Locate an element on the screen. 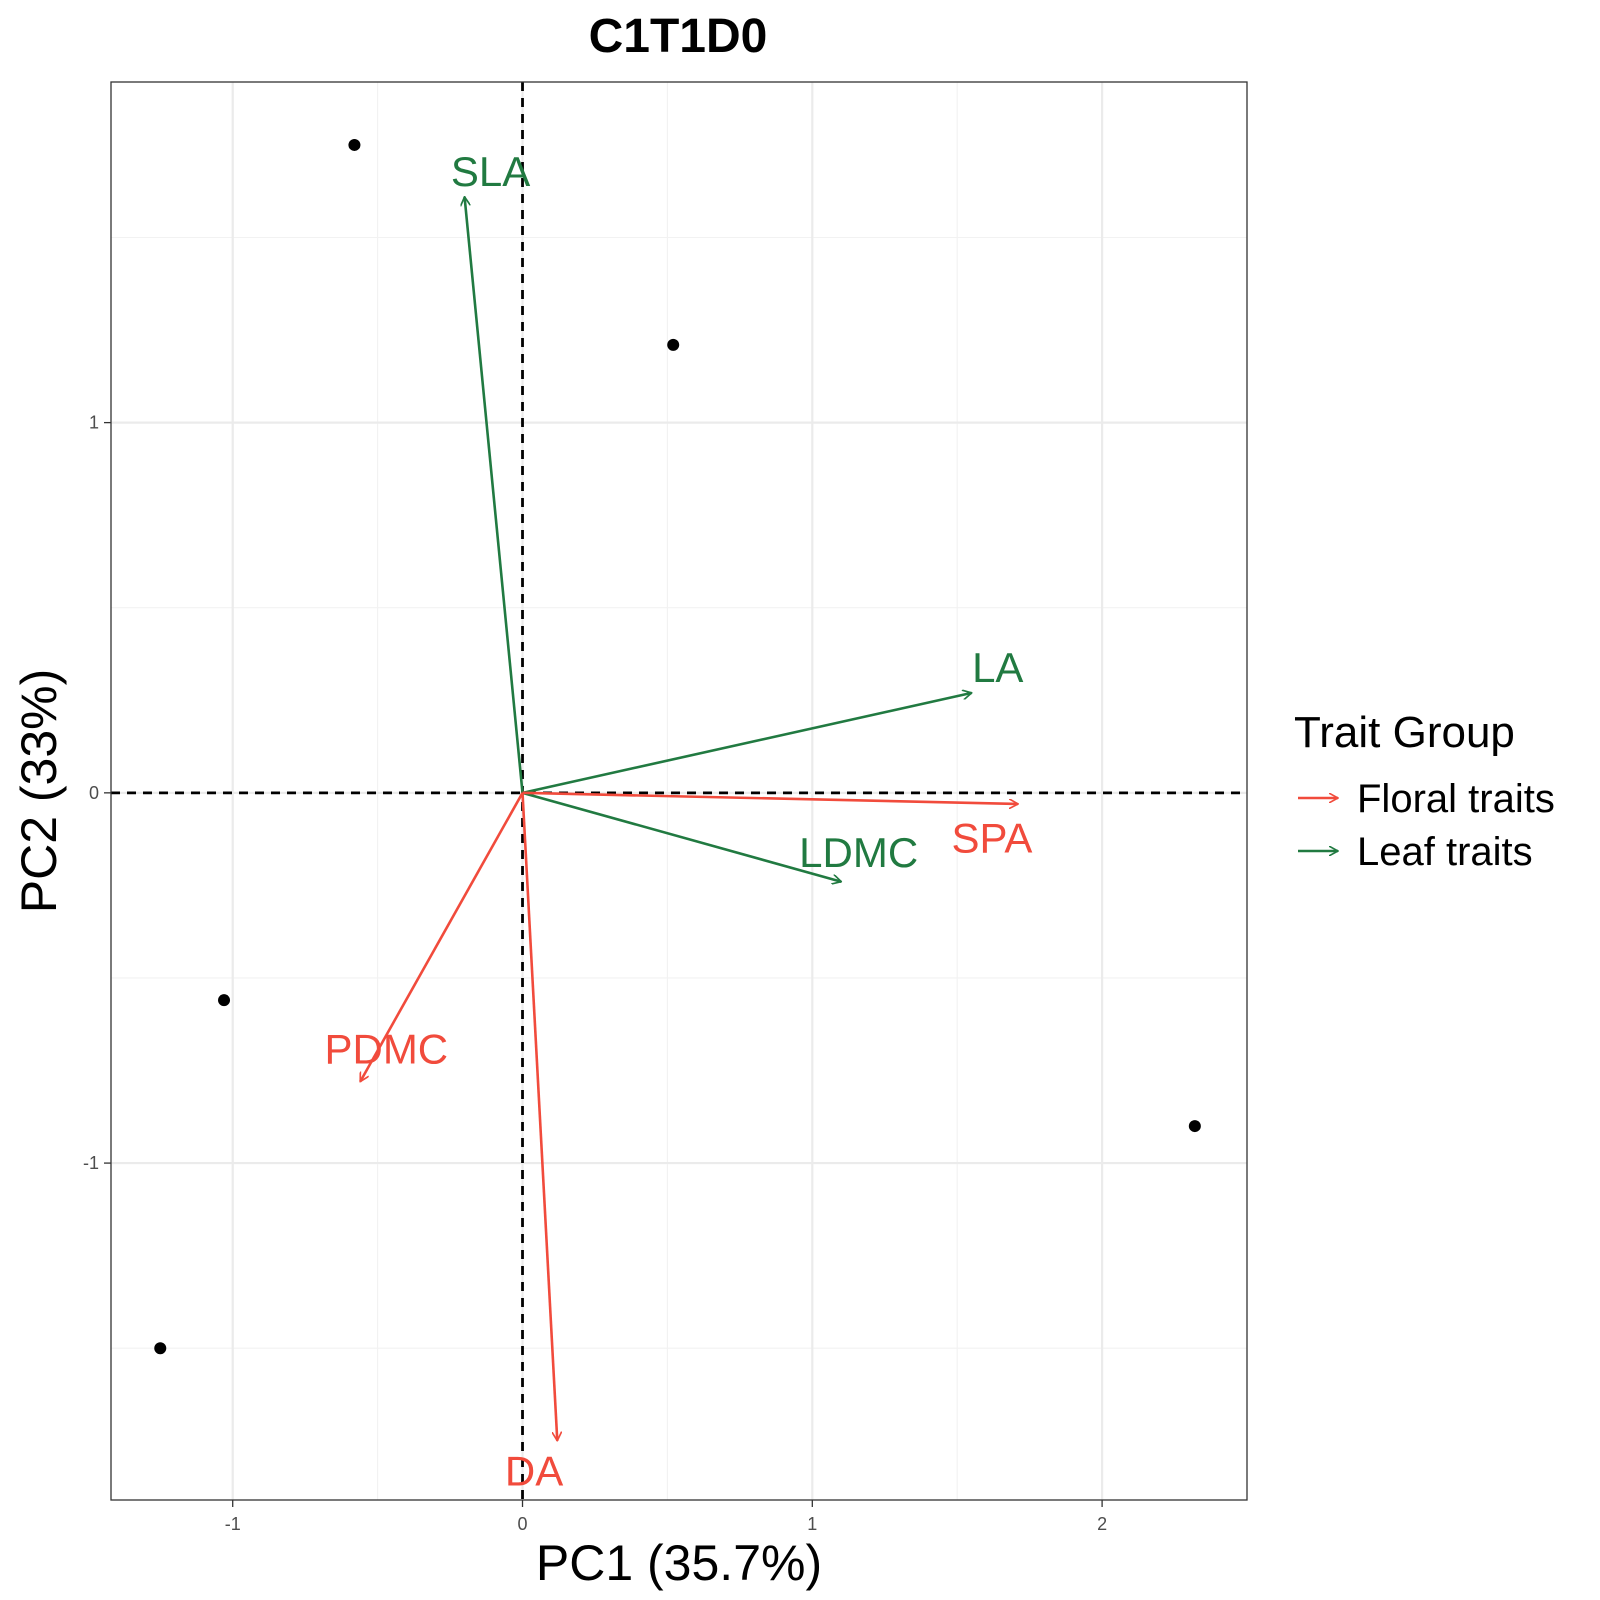 The height and width of the screenshot is (1600, 1600). legend-label: Leaf traits is located at coordinates (1445, 852).